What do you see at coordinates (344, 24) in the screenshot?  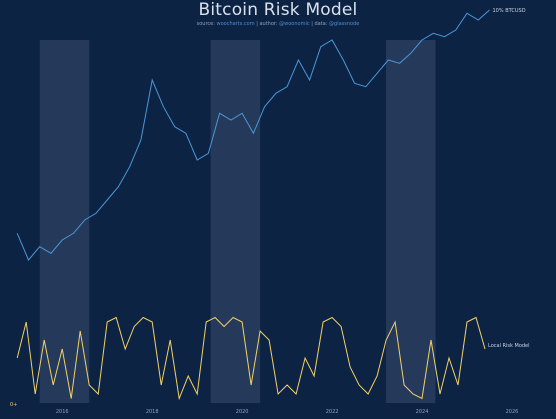 I see `data-link: @glassnode` at bounding box center [344, 24].